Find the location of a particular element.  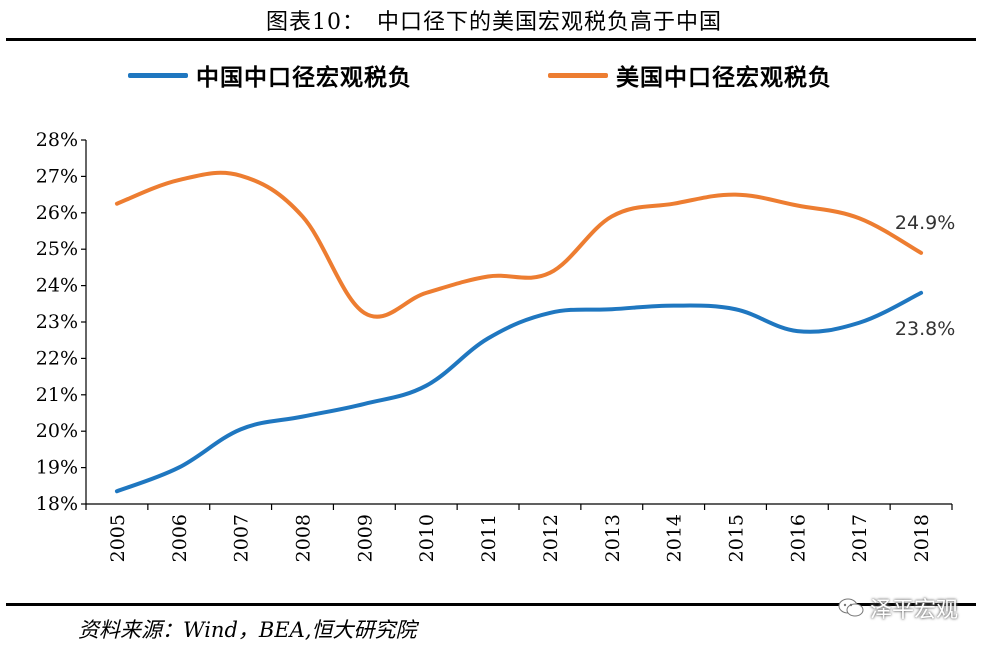

legend-label-china: 中国中口径宏观税负 is located at coordinates (304, 78).